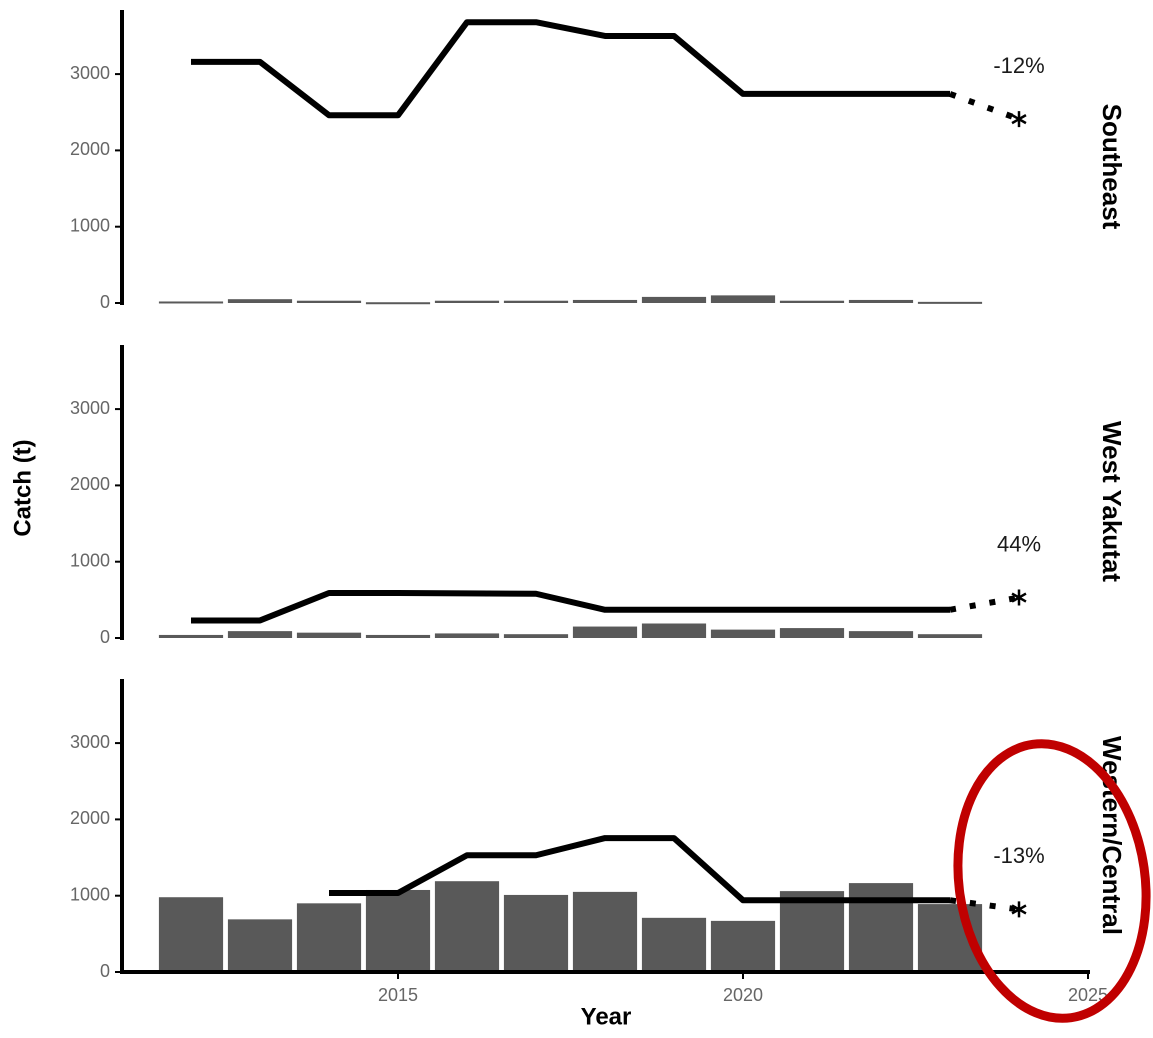 The image size is (1153, 1038). I want to click on facet-title: Southeast, so click(1112, 167).